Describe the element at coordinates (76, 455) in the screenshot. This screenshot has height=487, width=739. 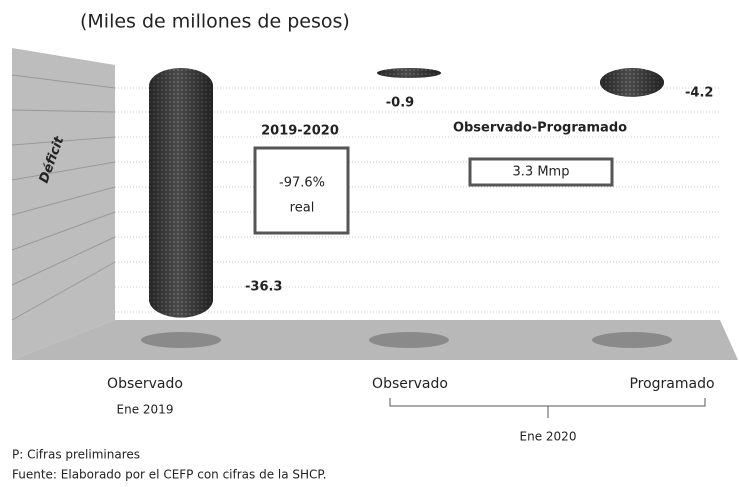
I see `note: P: Cifras preliminares` at that location.